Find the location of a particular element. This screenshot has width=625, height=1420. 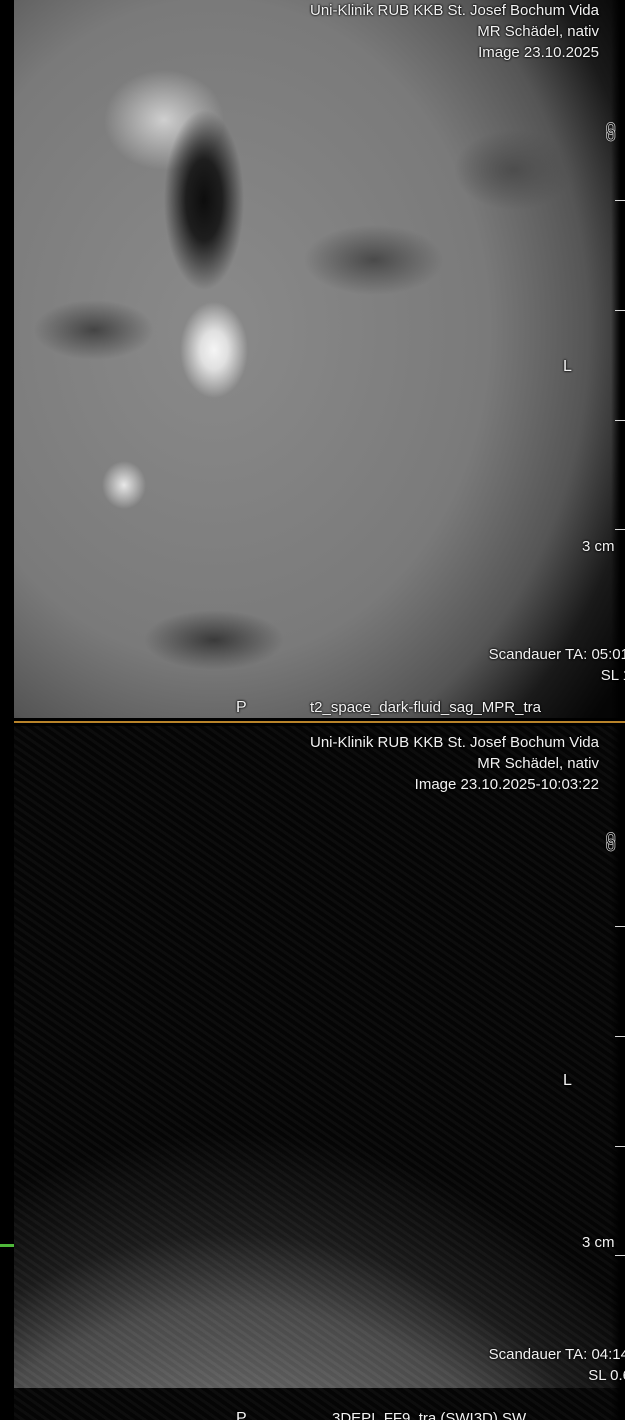

footer-overlay: Scandauer TA: 04:14 SL 0.6 is located at coordinates (557, 1365).